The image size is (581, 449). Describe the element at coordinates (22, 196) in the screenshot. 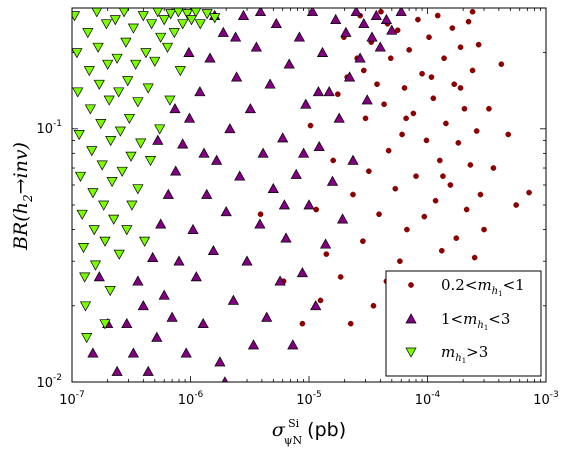

I see `y-axis-label: BR(h2→inv)` at that location.